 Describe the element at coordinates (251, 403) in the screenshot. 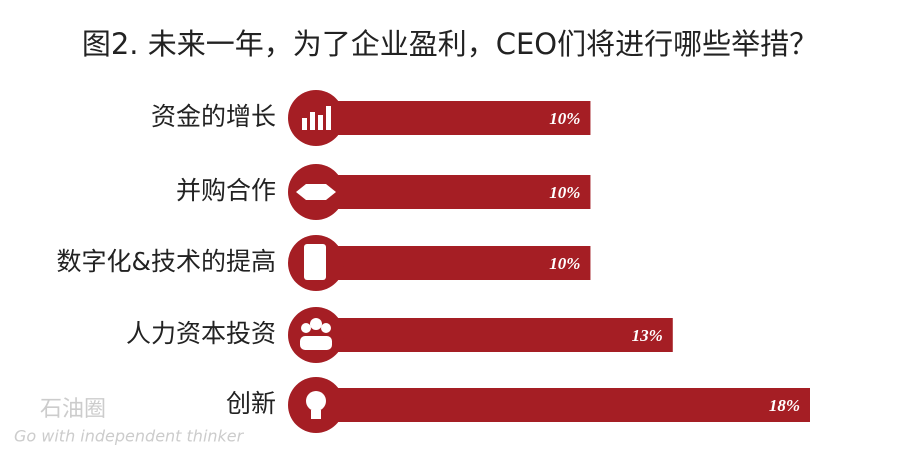

I see `category-label: 创新` at that location.